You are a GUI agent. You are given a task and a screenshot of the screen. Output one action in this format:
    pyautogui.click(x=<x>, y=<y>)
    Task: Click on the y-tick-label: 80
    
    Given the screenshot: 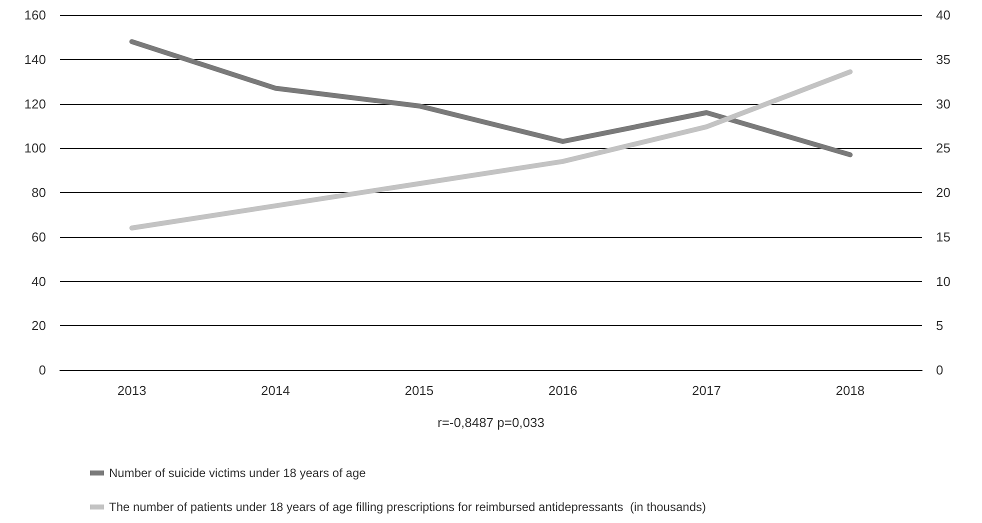 What is the action you would take?
    pyautogui.click(x=39, y=192)
    